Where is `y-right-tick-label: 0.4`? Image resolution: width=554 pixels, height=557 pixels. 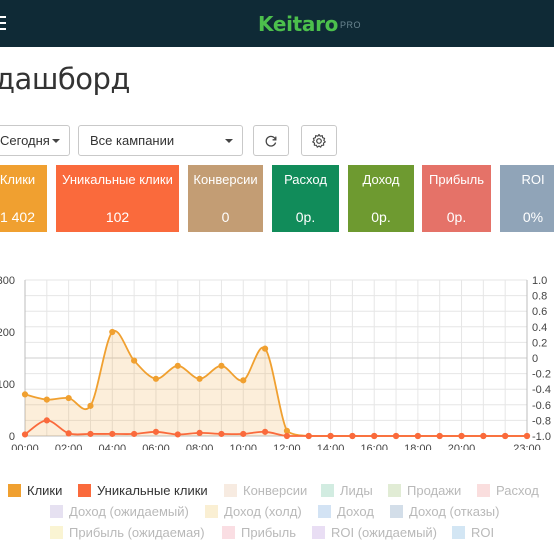 y-right-tick-label: 0.4 is located at coordinates (539, 328).